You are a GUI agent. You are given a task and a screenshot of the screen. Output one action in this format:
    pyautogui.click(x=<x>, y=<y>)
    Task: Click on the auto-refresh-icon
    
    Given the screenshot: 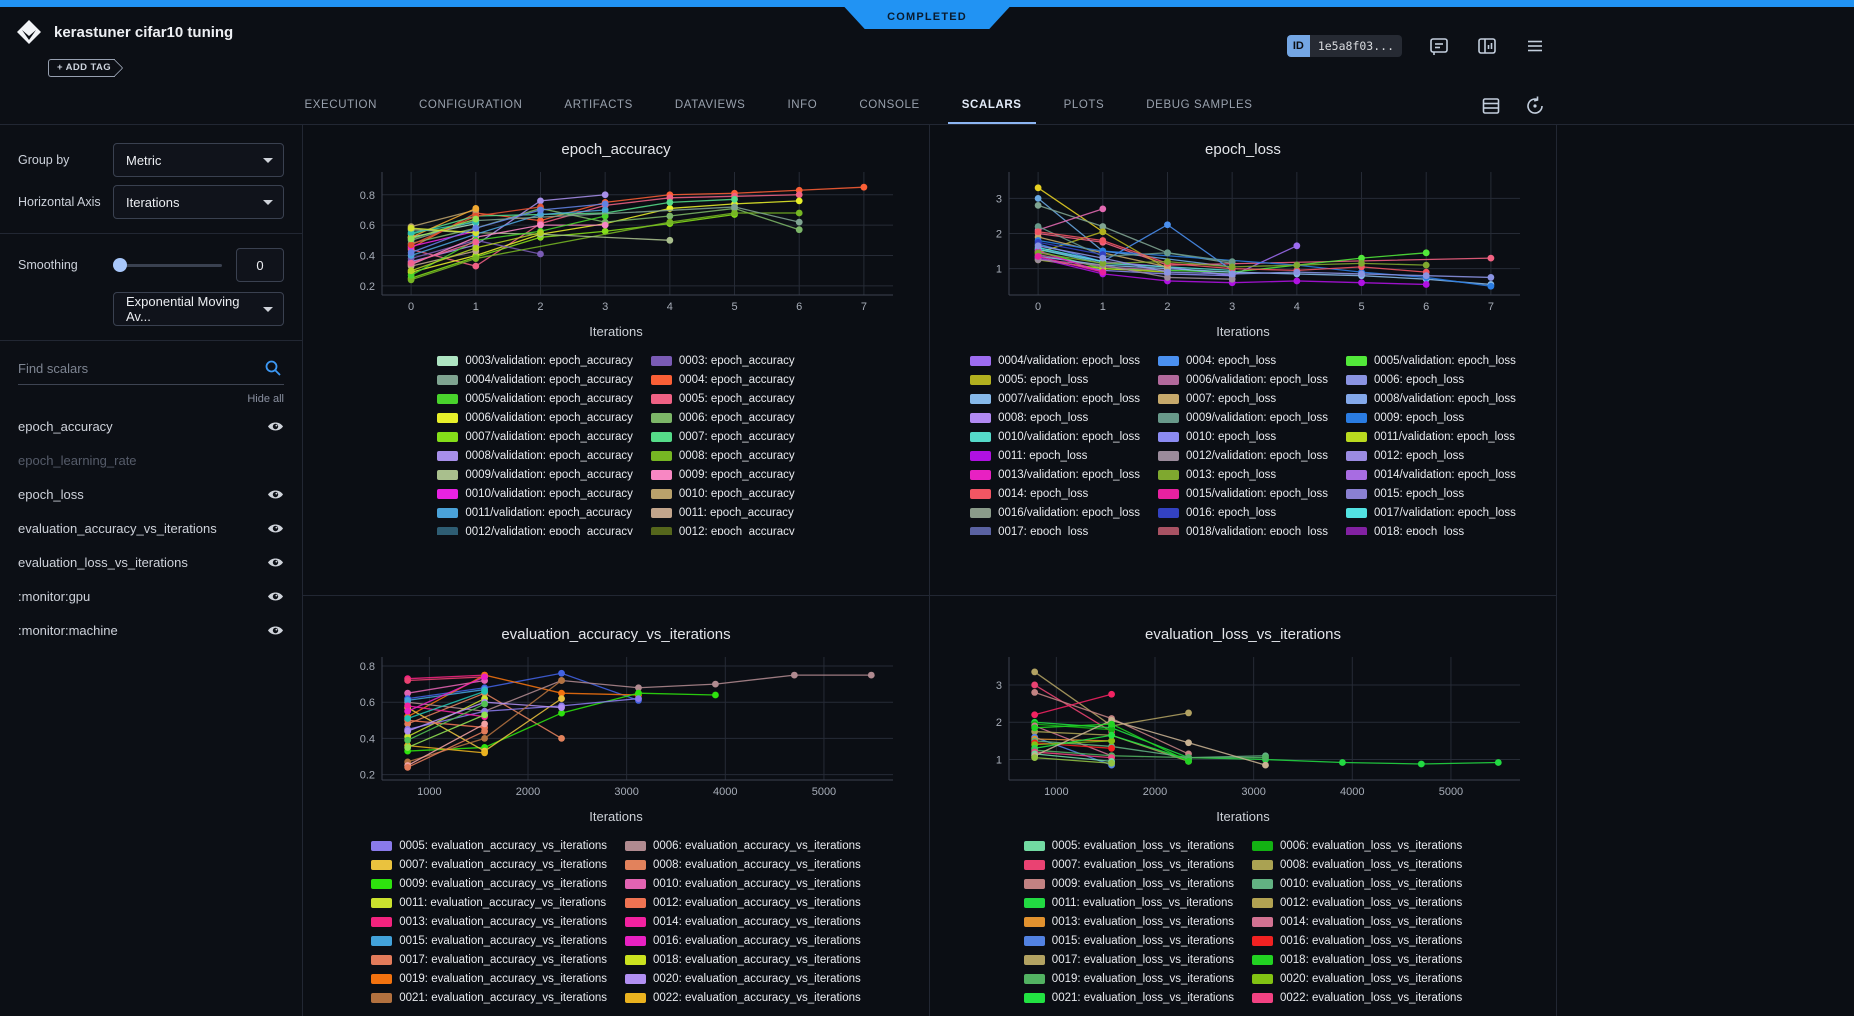 What is the action you would take?
    pyautogui.click(x=1535, y=106)
    